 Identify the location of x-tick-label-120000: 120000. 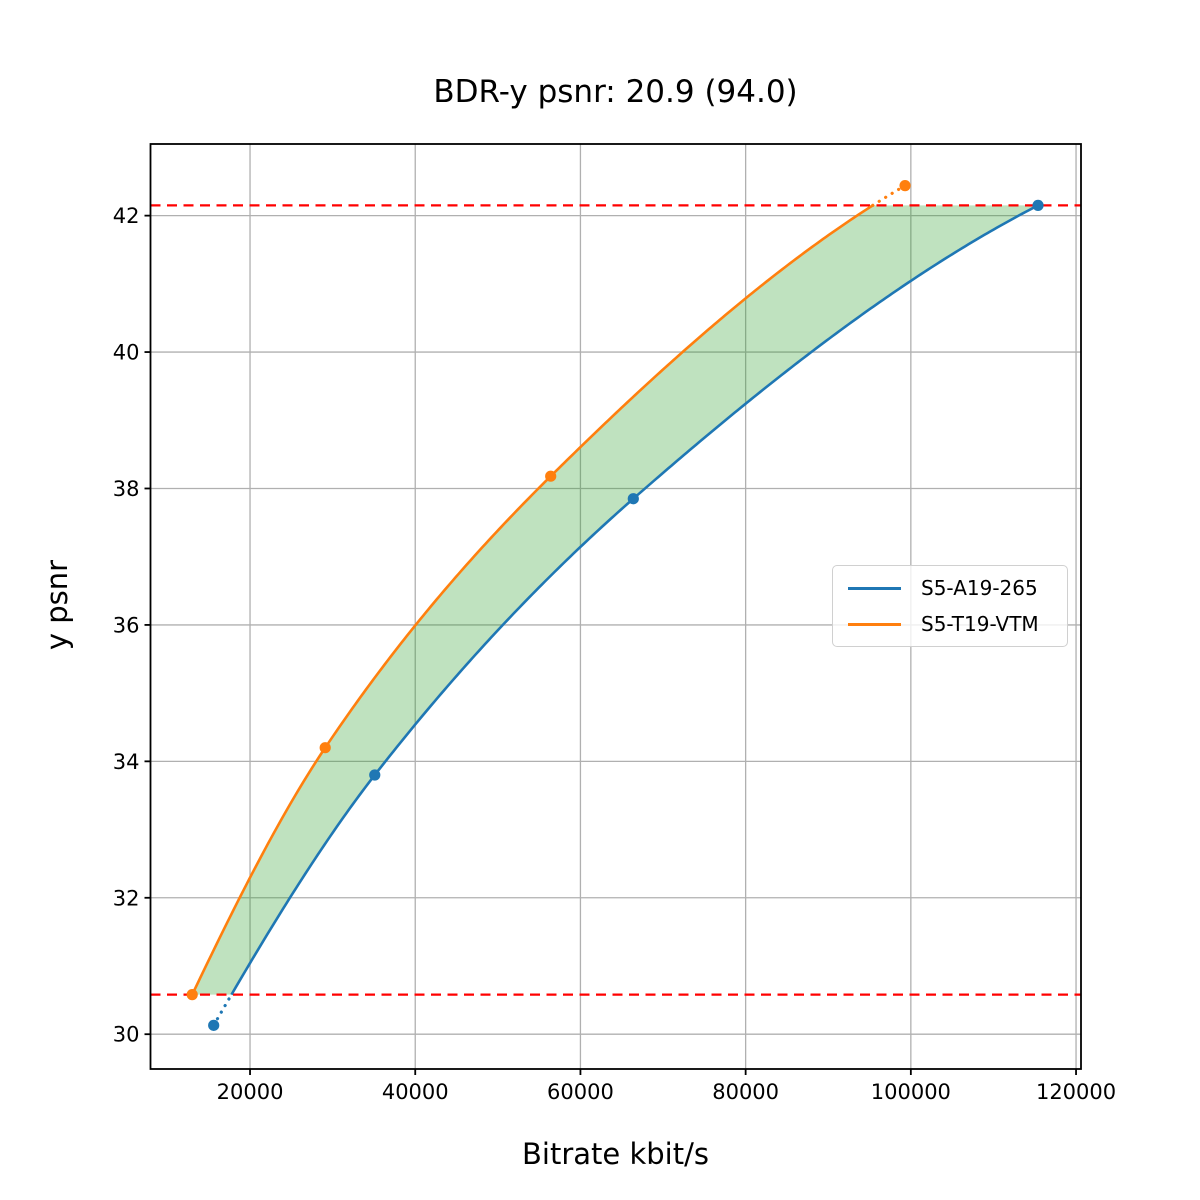
(1076, 1092).